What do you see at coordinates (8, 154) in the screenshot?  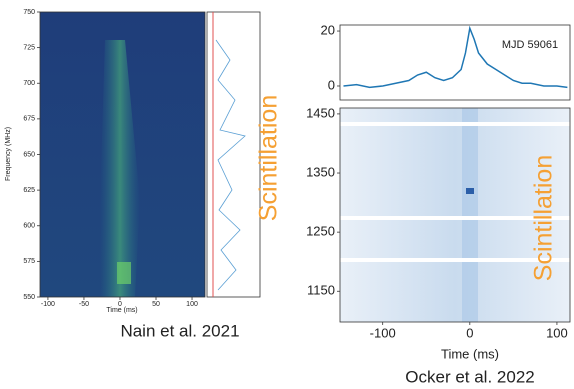 I see `y-axis-label: Frequency (MHz)` at bounding box center [8, 154].